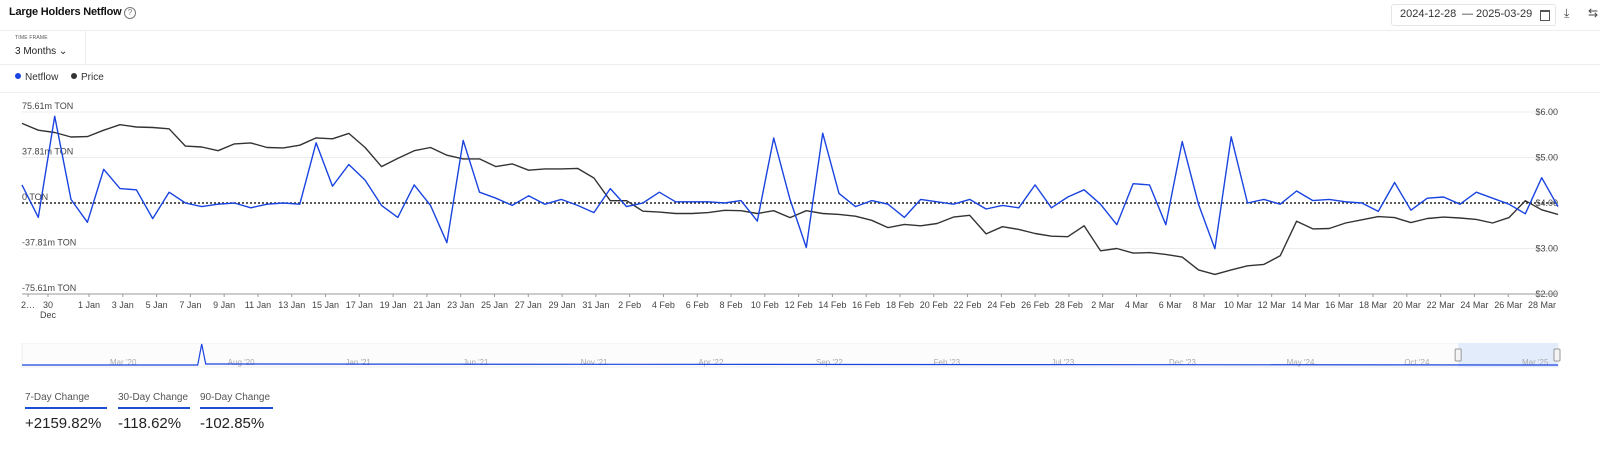  Describe the element at coordinates (1301, 362) in the screenshot. I see `navigator-label: May '24` at that location.